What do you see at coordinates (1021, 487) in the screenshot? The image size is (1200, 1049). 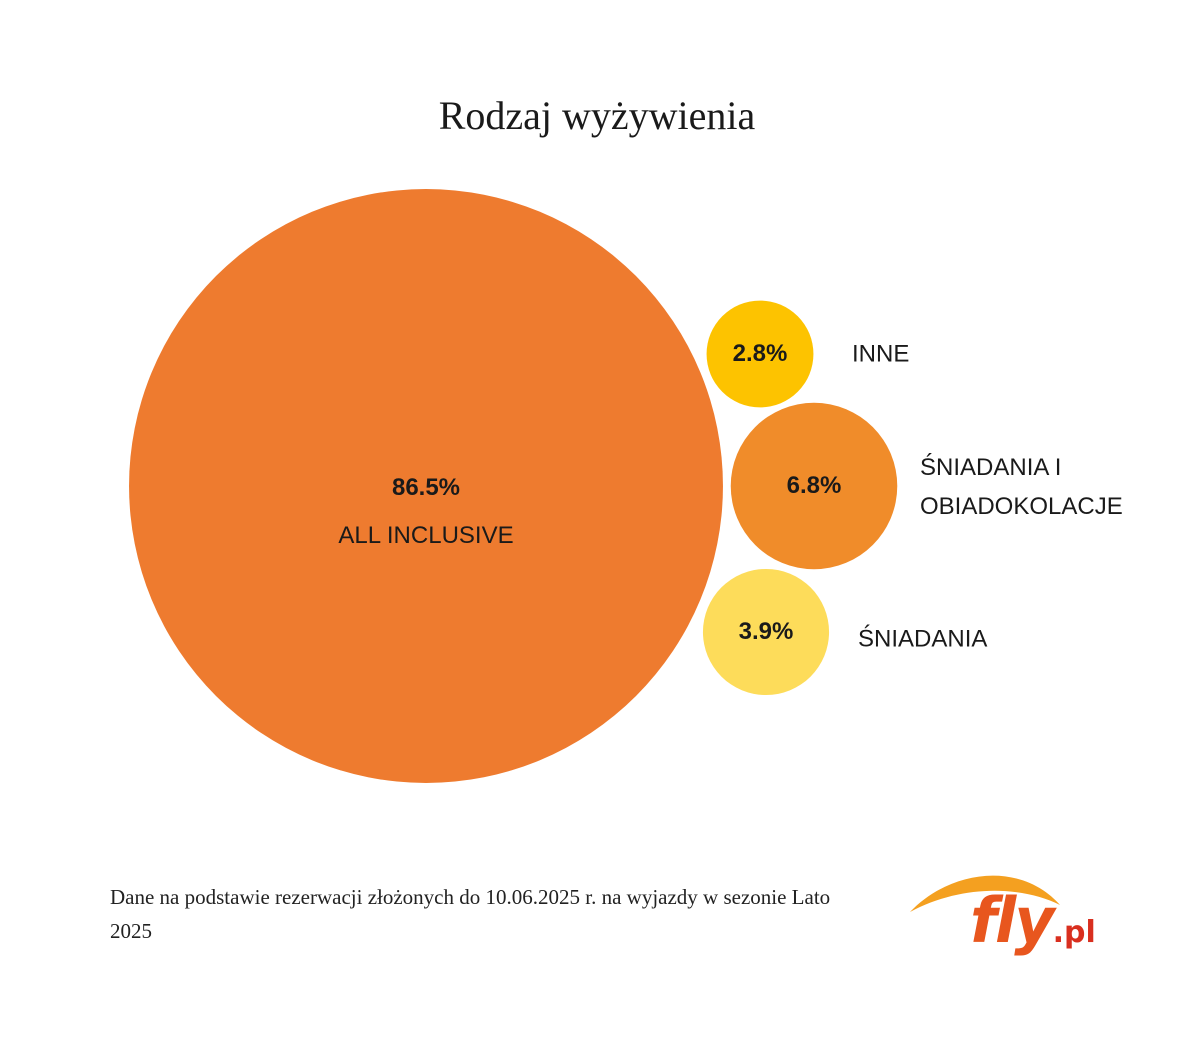 I see `category-label: ŚNIADANIA I OBIADOKOLACJE` at bounding box center [1021, 487].